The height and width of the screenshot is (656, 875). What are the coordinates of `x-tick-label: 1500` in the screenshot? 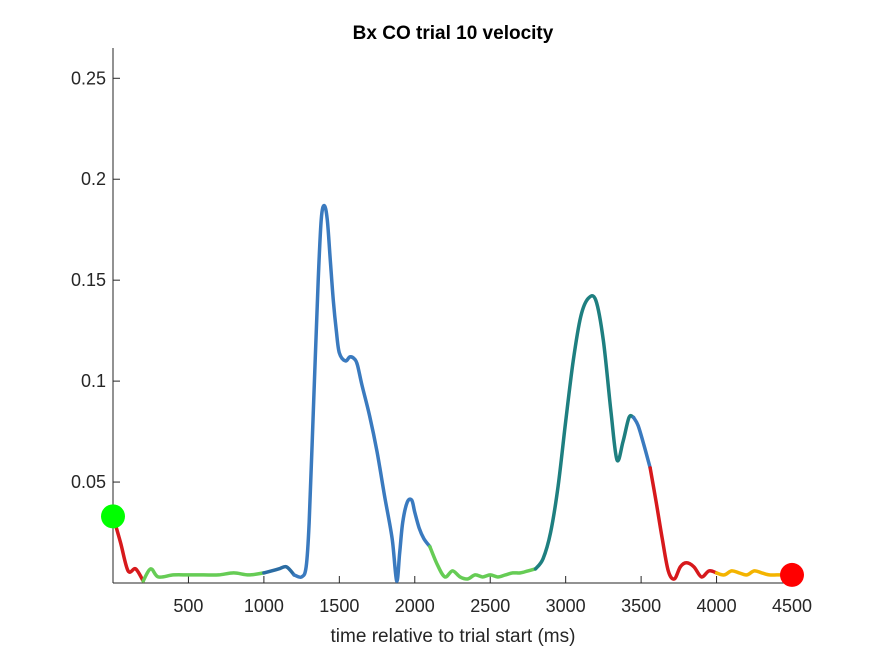 It's located at (339, 606).